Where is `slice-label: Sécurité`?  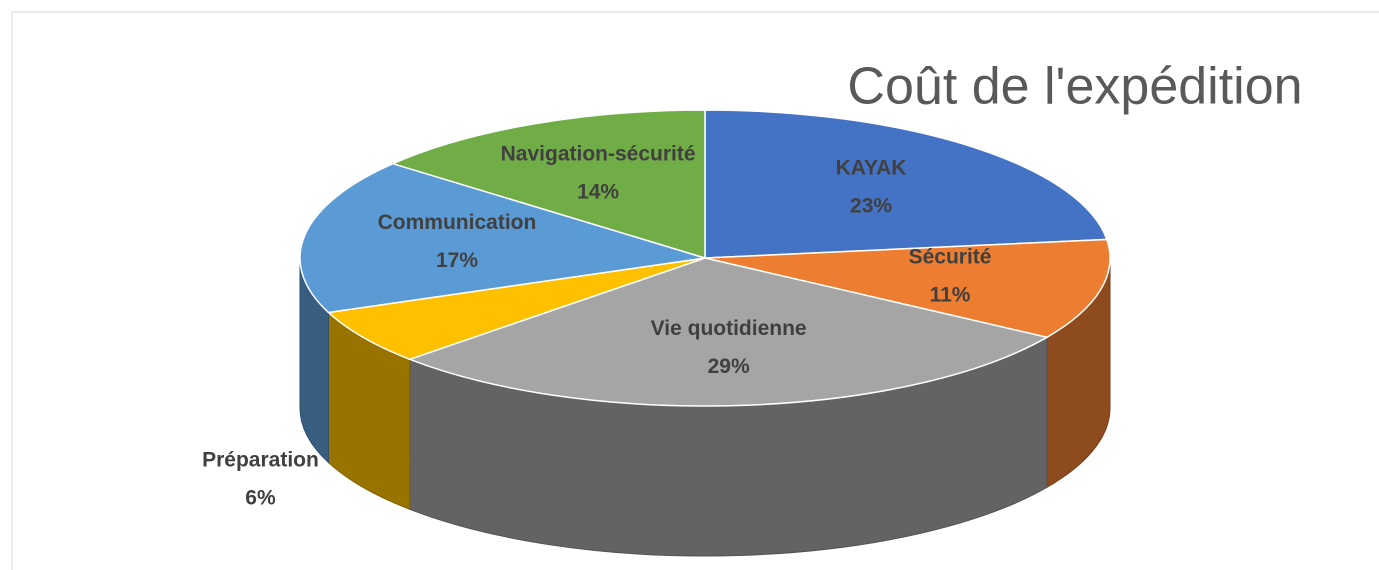
slice-label: Sécurité is located at coordinates (950, 257).